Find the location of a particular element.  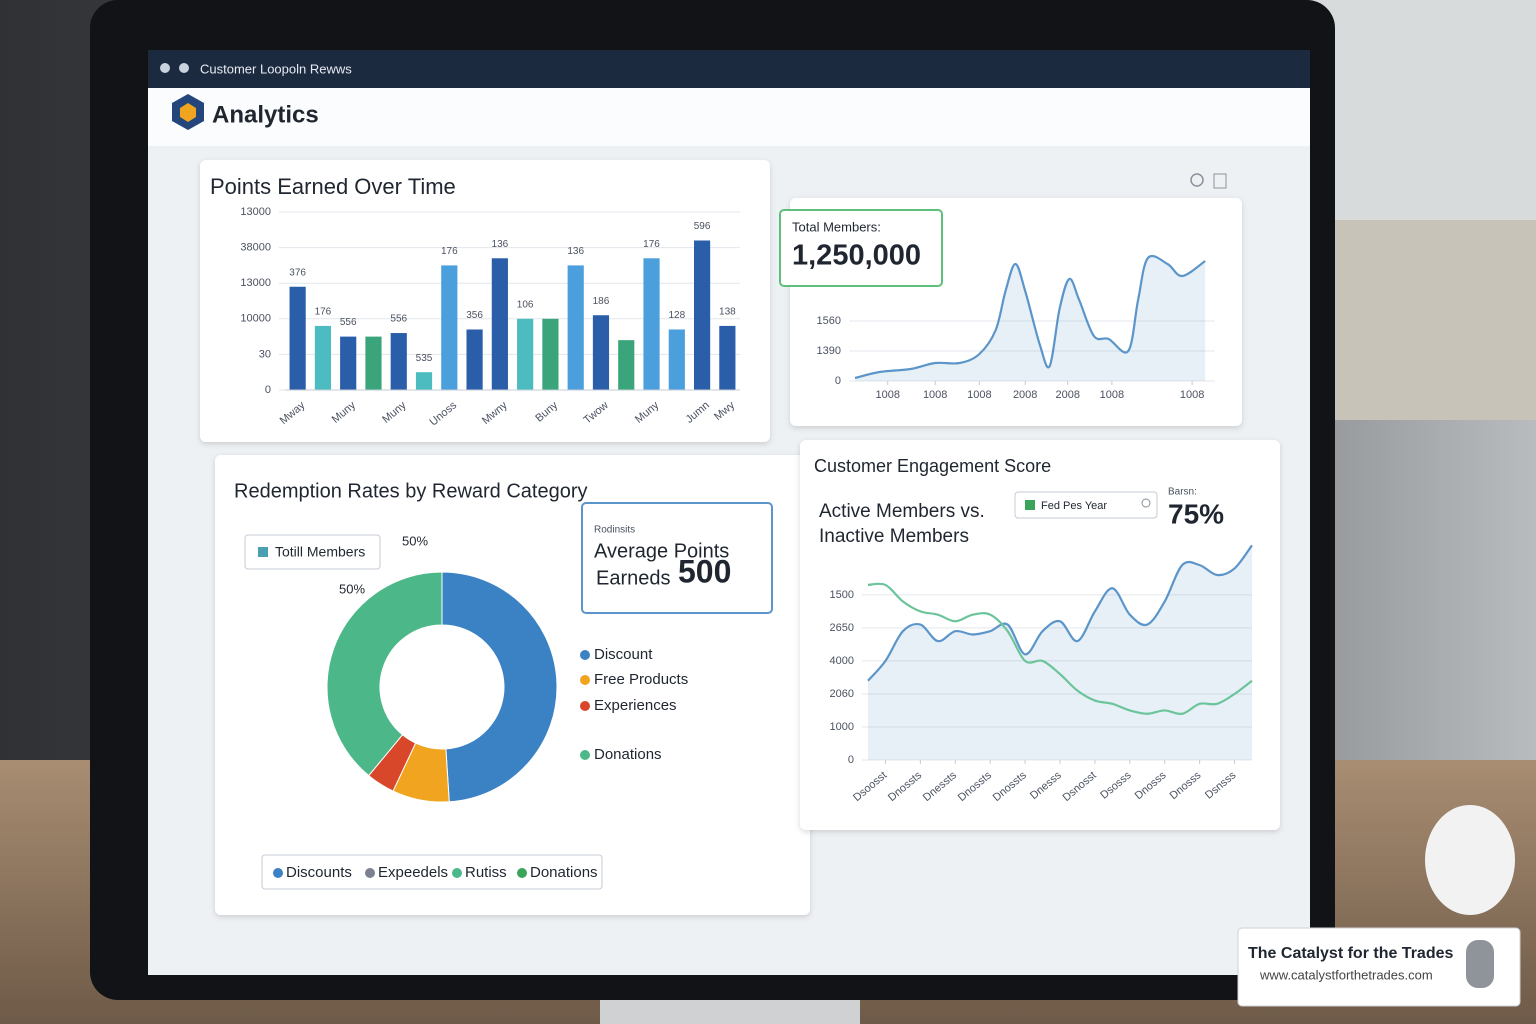

bar-annotation: 376 is located at coordinates (297, 272).